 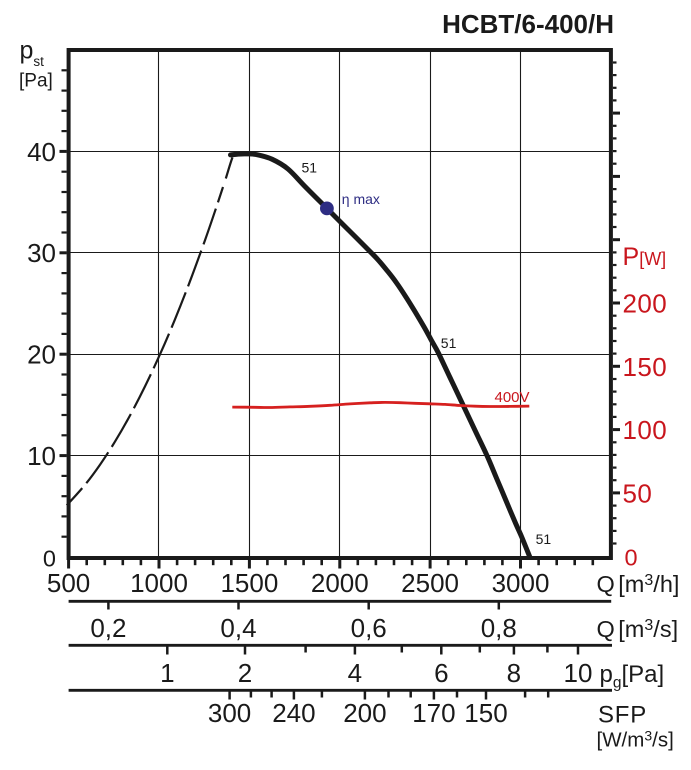 What do you see at coordinates (638, 584) in the screenshot?
I see `svg-text:Q[m3/h]: Q [m3/h]` at bounding box center [638, 584].